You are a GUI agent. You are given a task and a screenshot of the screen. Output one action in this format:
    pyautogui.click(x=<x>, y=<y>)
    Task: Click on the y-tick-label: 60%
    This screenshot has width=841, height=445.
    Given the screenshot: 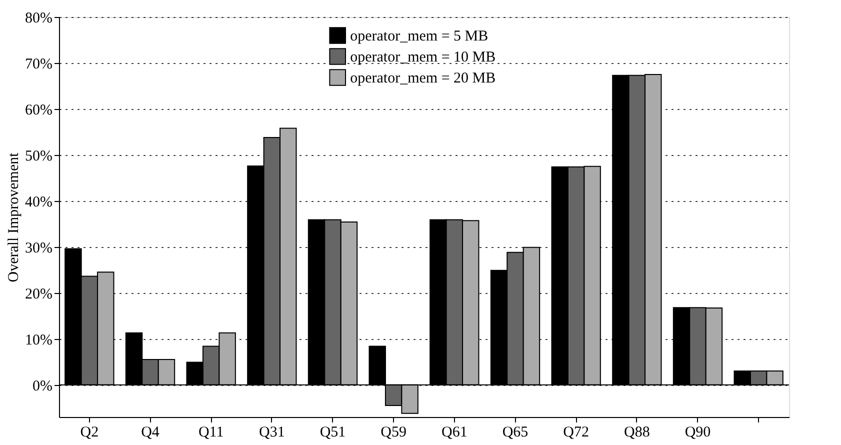 What is the action you would take?
    pyautogui.click(x=38, y=110)
    